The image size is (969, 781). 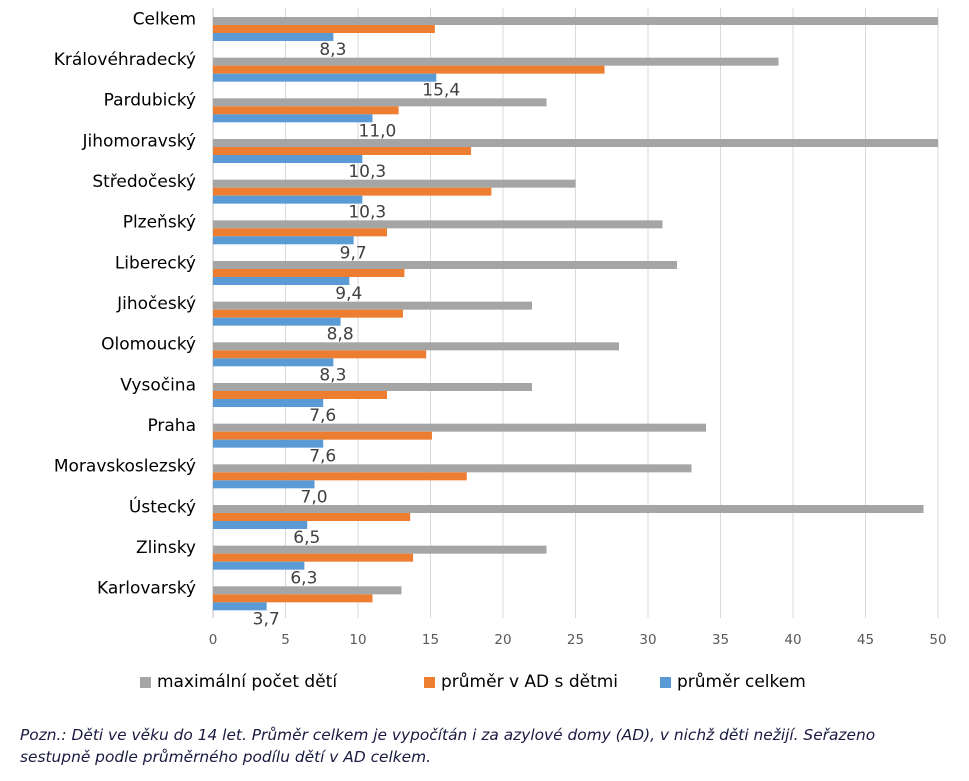 I want to click on data-label: 9,7, so click(x=353, y=253).